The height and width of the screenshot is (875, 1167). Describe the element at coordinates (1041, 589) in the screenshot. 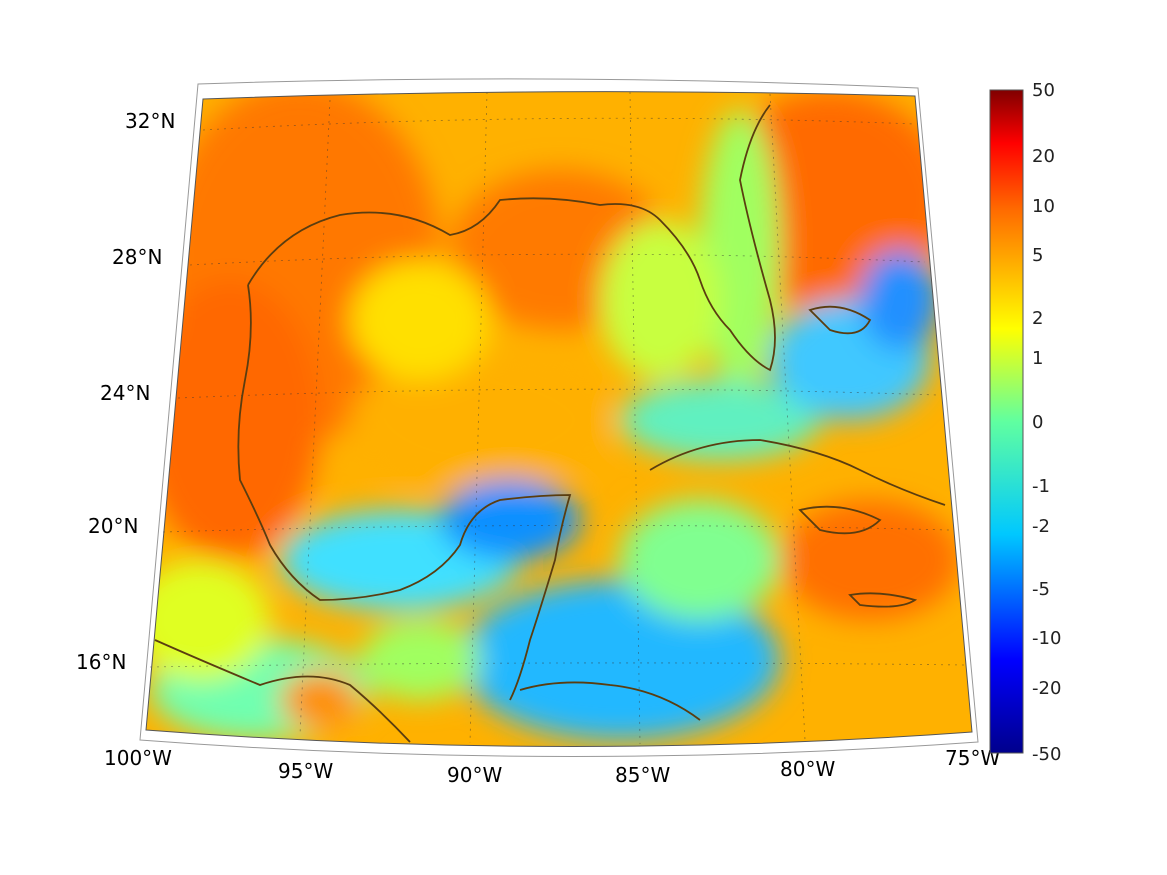

I see `colorbar-tick-m5: -5` at that location.